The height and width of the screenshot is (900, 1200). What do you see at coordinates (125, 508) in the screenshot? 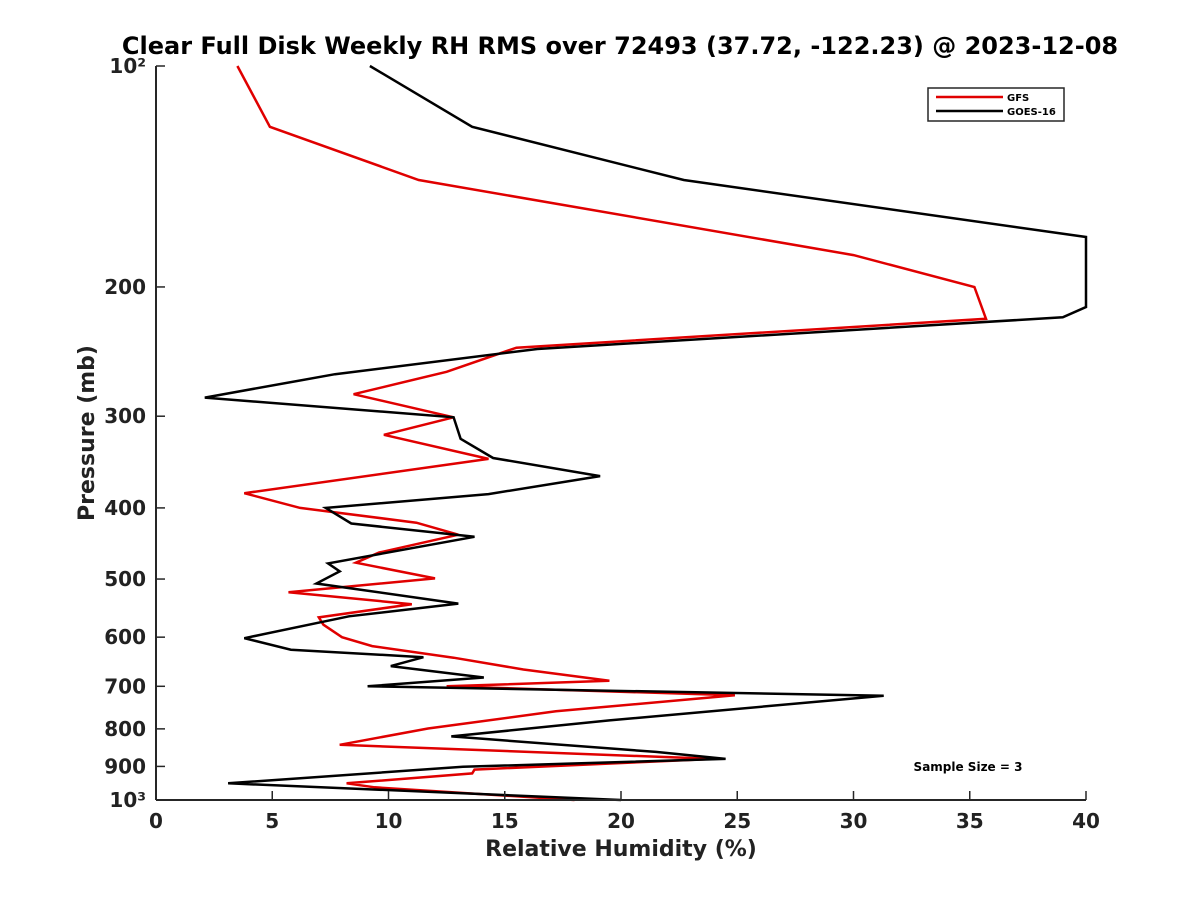
I see `y-tick-label: 400` at bounding box center [125, 508].